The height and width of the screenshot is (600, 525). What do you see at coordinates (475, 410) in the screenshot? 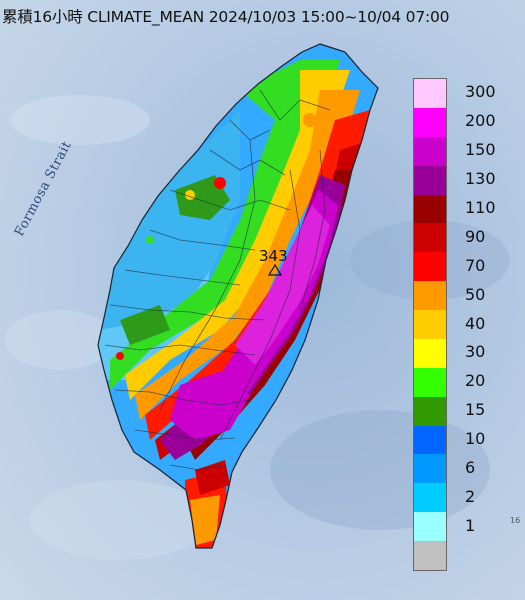
I see `legend-label: 15` at bounding box center [475, 410].